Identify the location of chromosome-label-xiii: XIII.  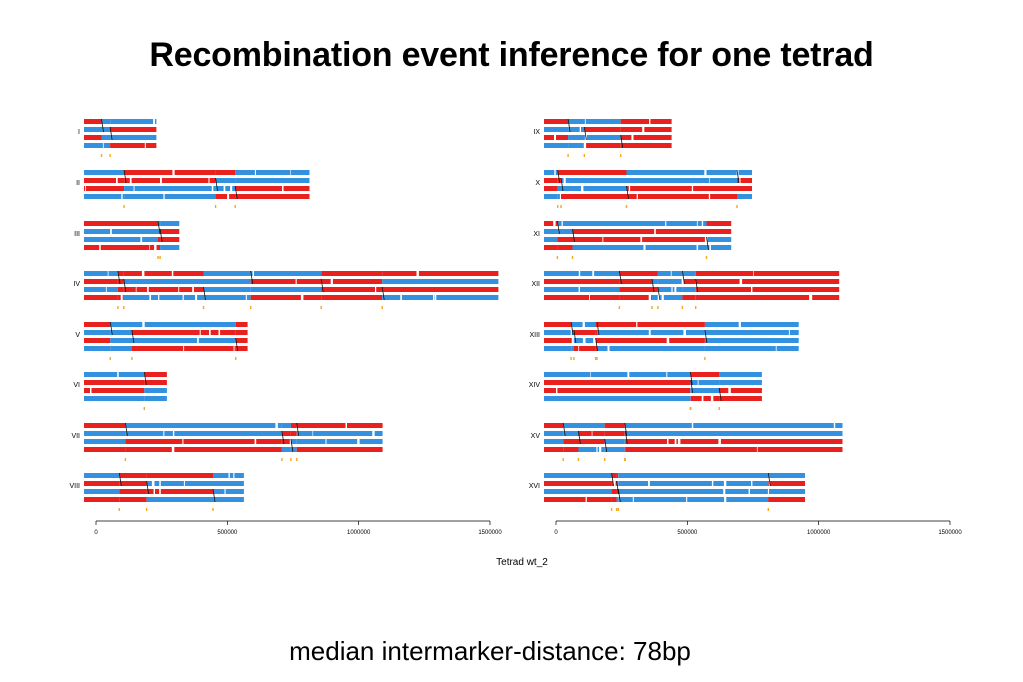
(534, 335).